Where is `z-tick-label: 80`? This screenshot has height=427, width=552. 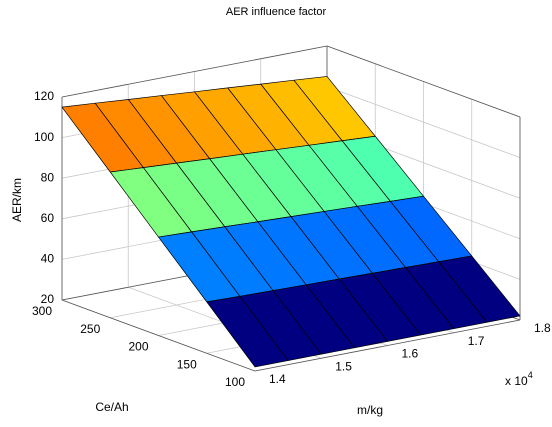 z-tick-label: 80 is located at coordinates (48, 177).